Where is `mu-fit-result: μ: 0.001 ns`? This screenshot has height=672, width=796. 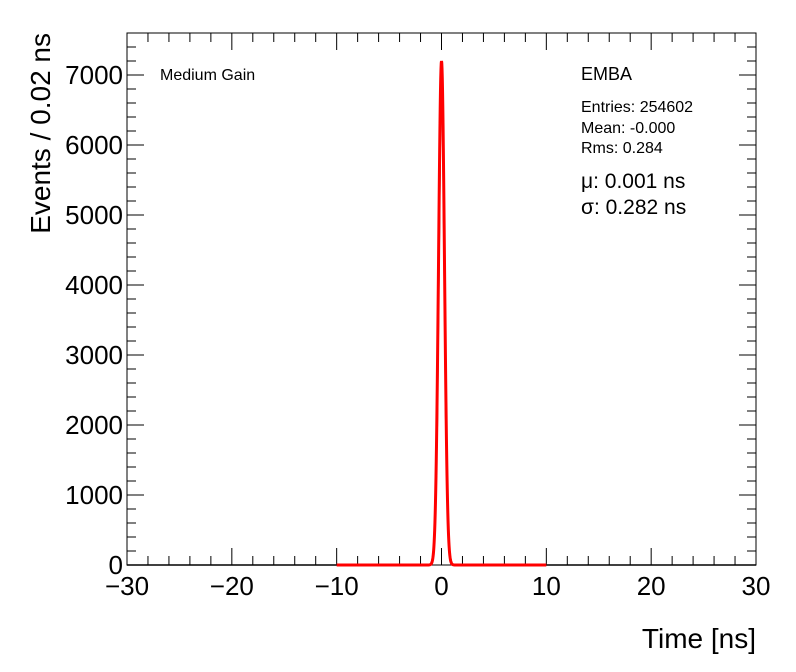
mu-fit-result: μ: 0.001 ns is located at coordinates (633, 181).